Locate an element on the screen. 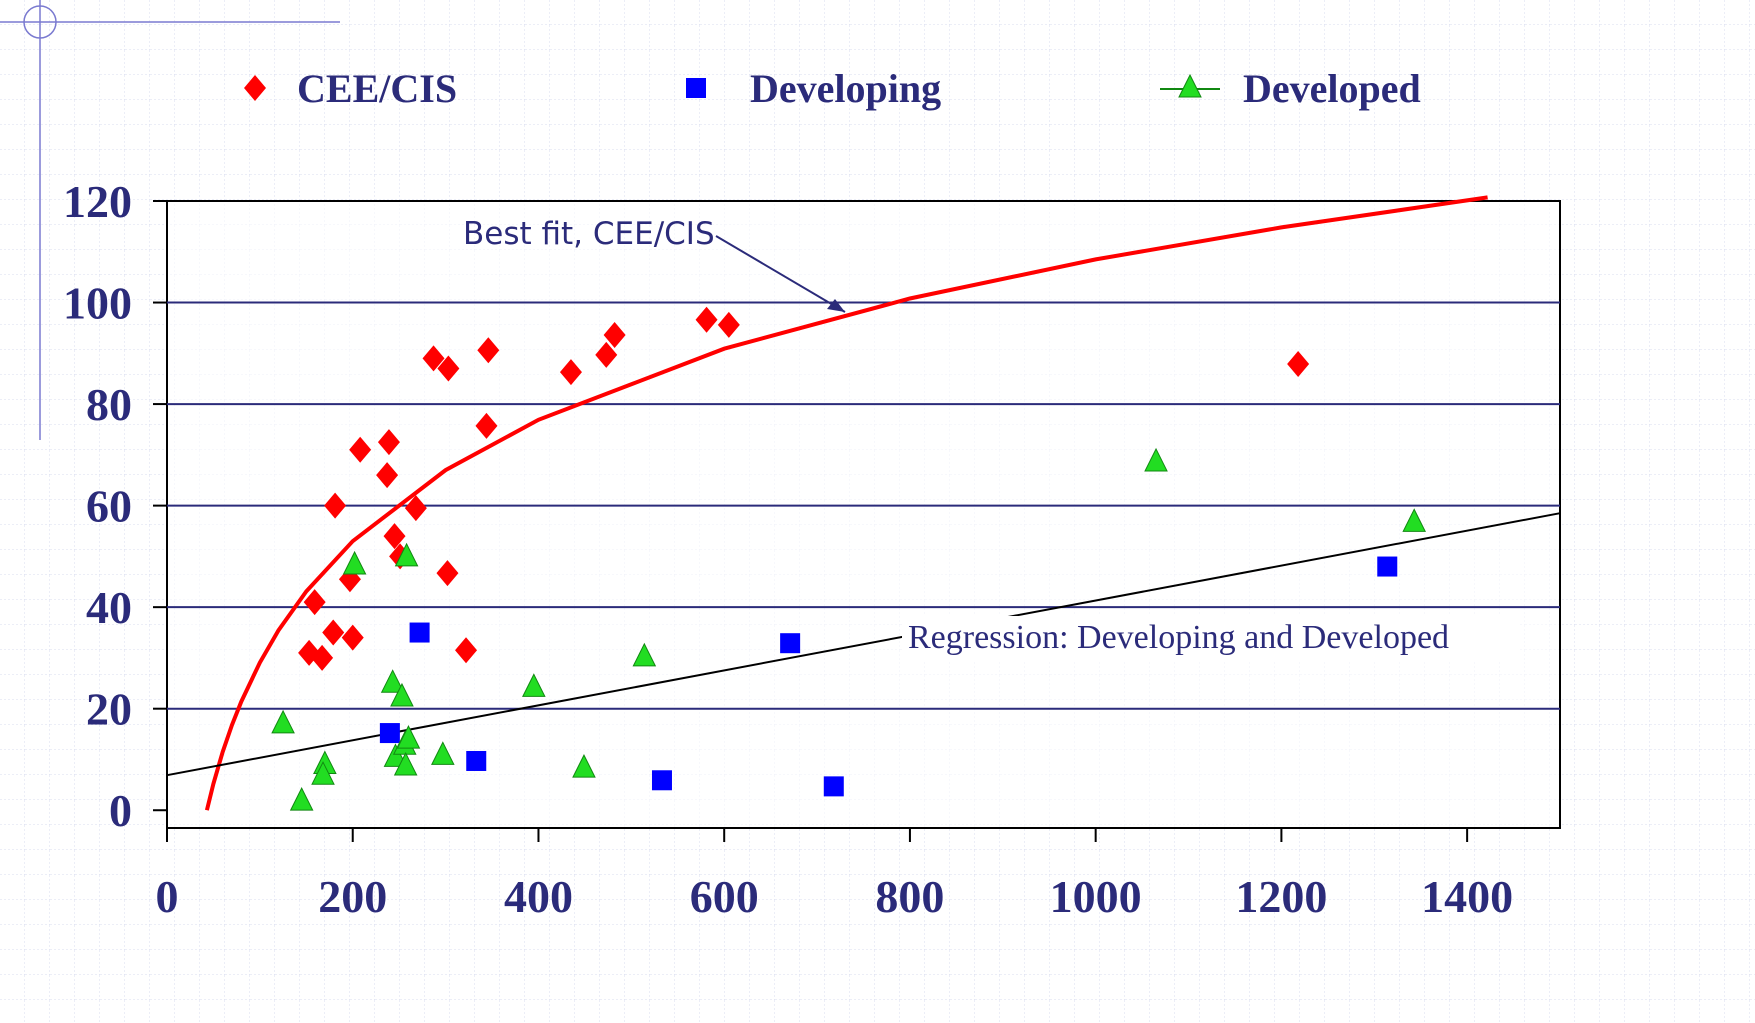  annotation: Best fit, CEE/CIS is located at coordinates (589, 234).